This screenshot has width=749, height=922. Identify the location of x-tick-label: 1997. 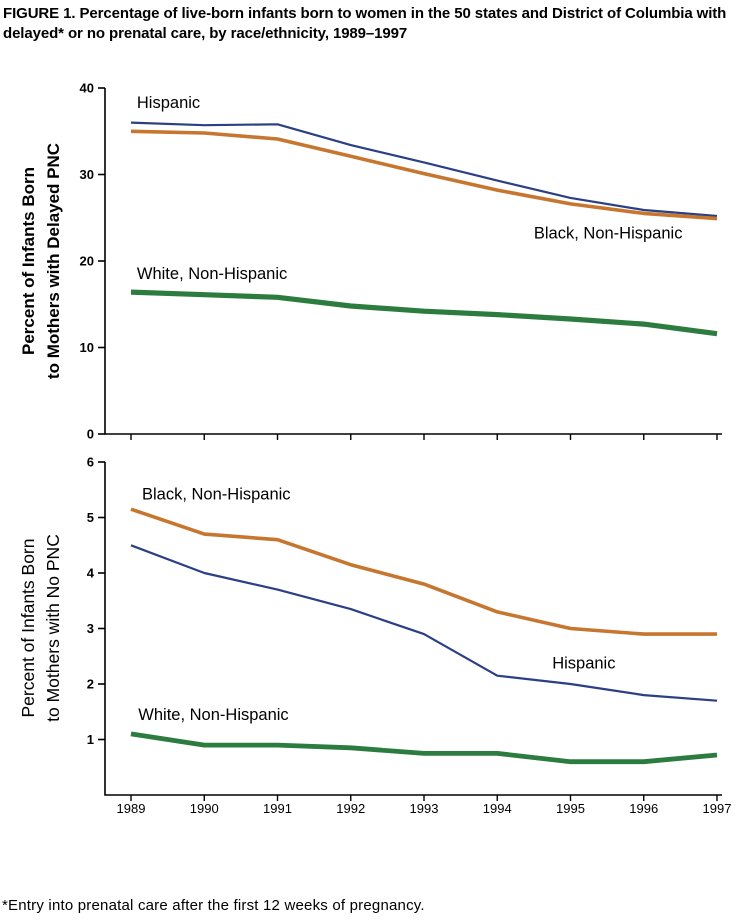
(717, 808).